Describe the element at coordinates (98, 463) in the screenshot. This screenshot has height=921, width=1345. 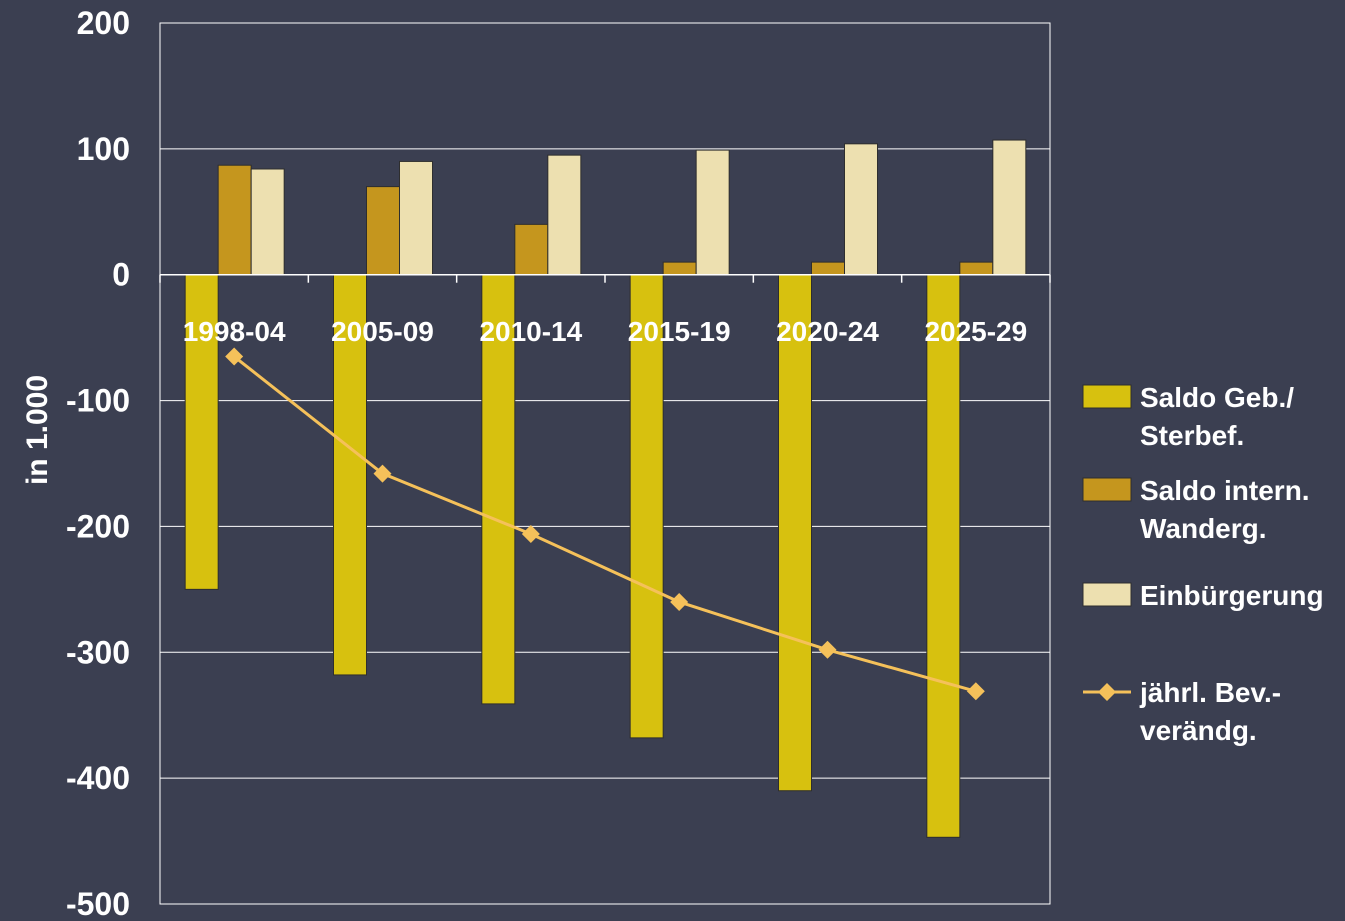
I see `y-axis: 200 100 0 -100 -200 -300 -400 -500` at that location.